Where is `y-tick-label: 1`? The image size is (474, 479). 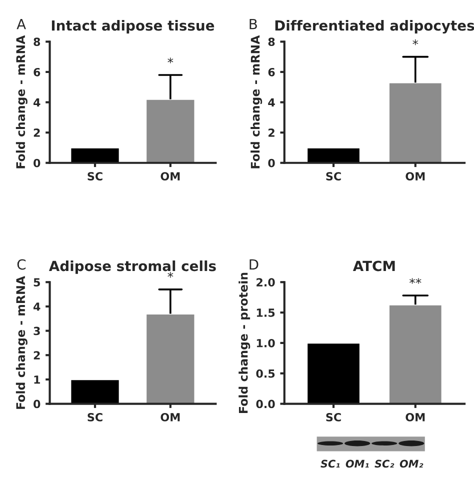 y-tick-label: 1 is located at coordinates (37, 380).